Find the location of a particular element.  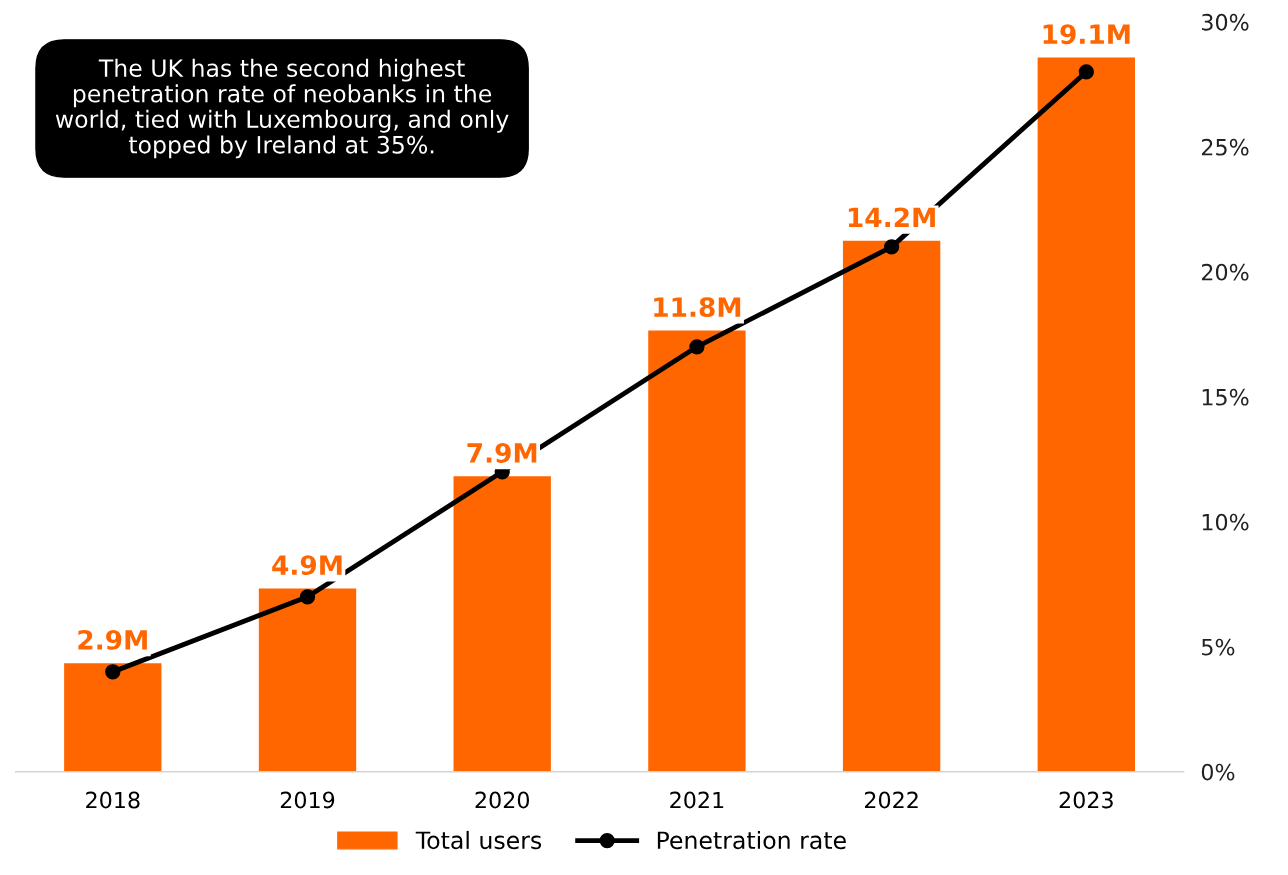

x-tick-label: 2021 is located at coordinates (697, 800).